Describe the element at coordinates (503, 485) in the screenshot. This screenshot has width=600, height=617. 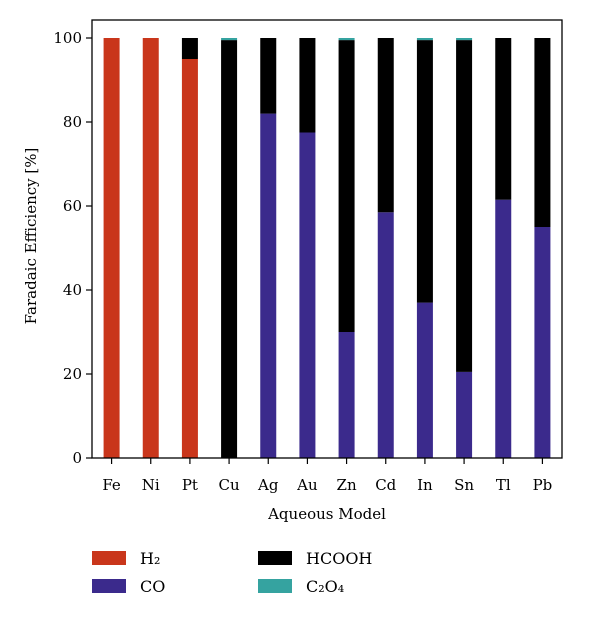
I see `x-tick-label-tl: Tl` at that location.